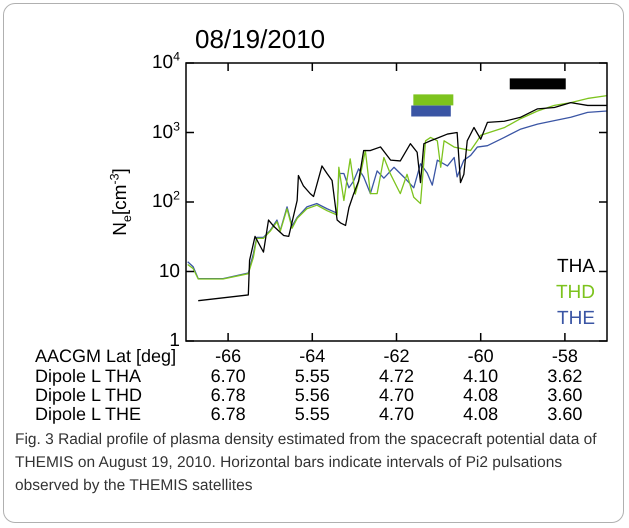 The height and width of the screenshot is (528, 629). What do you see at coordinates (306, 463) in the screenshot?
I see `caption: Fig. 3 Radial profile of plasma density estimated from the spacecraft potential data of THEMIS on August 19, 2010. Horizontal bars indicate intervals of Pi2 pulsations observed by the THEMIS satellites` at bounding box center [306, 463].